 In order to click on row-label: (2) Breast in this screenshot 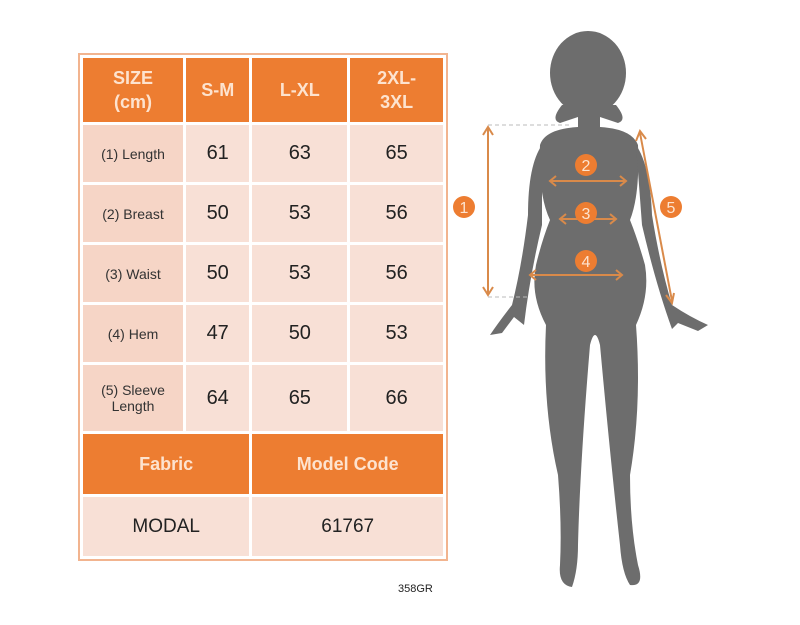, I will do `click(133, 213)`.